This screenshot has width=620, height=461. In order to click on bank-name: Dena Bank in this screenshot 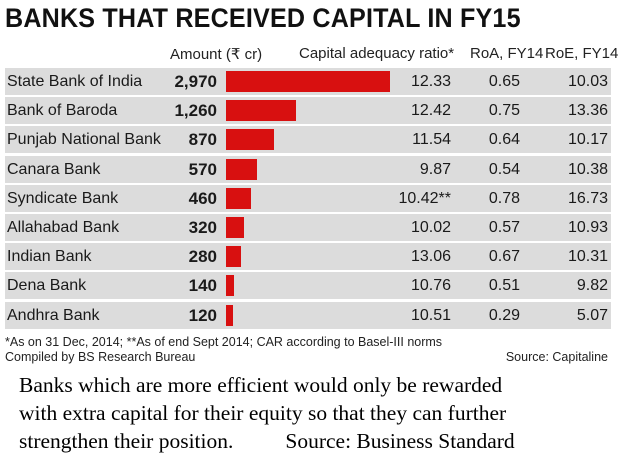, I will do `click(47, 286)`.